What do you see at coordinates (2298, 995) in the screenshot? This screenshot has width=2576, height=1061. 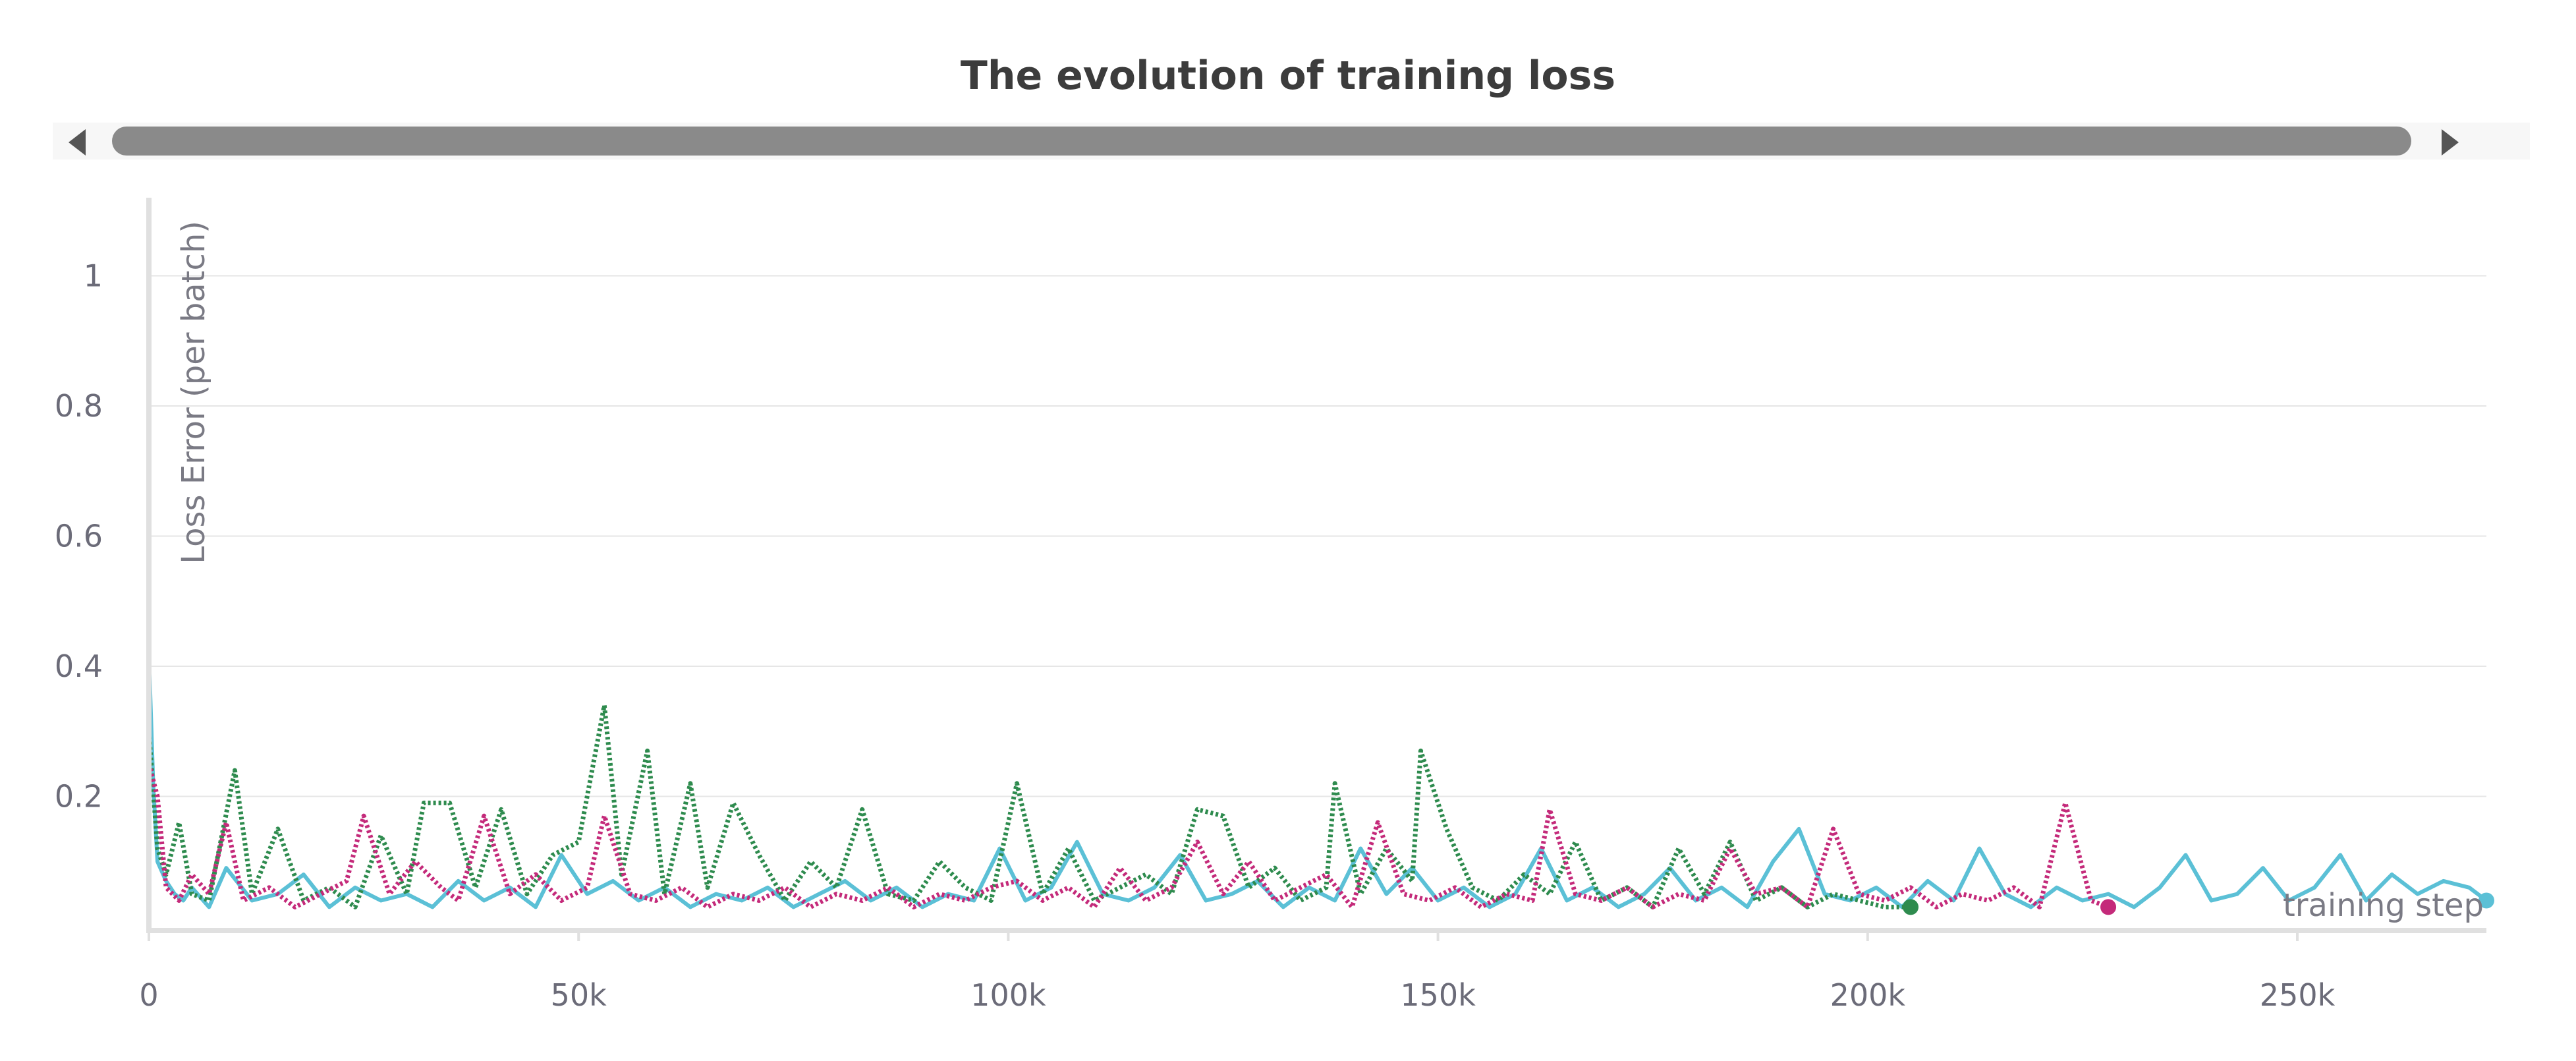 I see `x-tick-label: 250k` at bounding box center [2298, 995].